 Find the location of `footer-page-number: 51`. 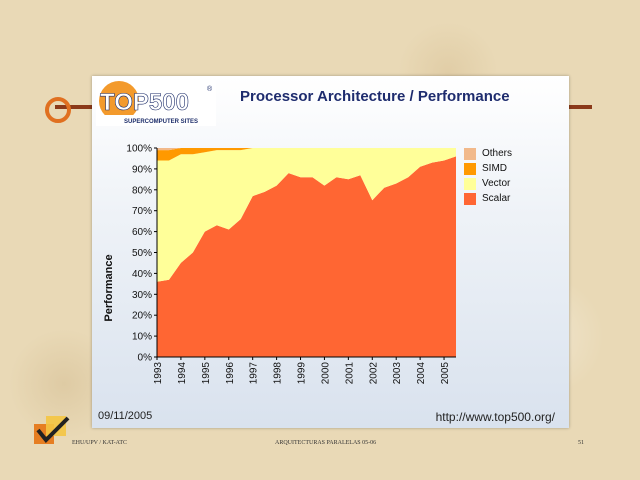

footer-page-number: 51 is located at coordinates (581, 443).